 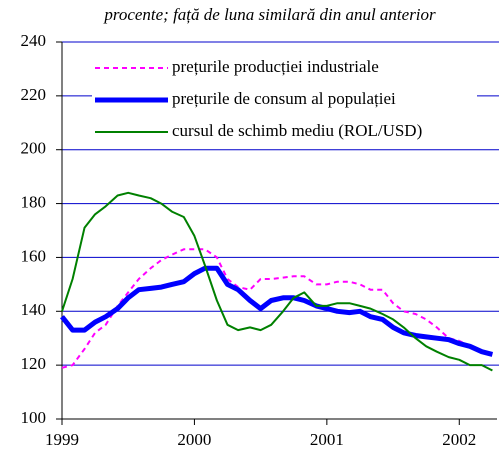 I want to click on y-tick-label: 100, so click(x=34, y=417).